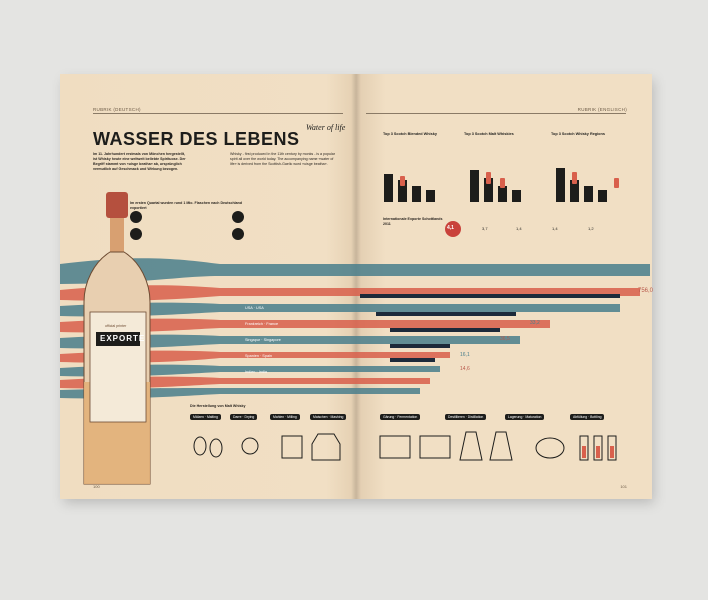  What do you see at coordinates (116, 326) in the screenshot?
I see `bottle-tag: official printer` at bounding box center [116, 326].